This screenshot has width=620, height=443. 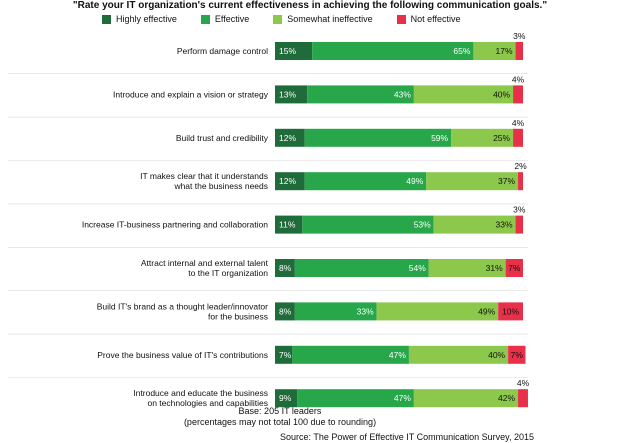 What do you see at coordinates (146, 19) in the screenshot?
I see `legend-label: Highly effective` at bounding box center [146, 19].